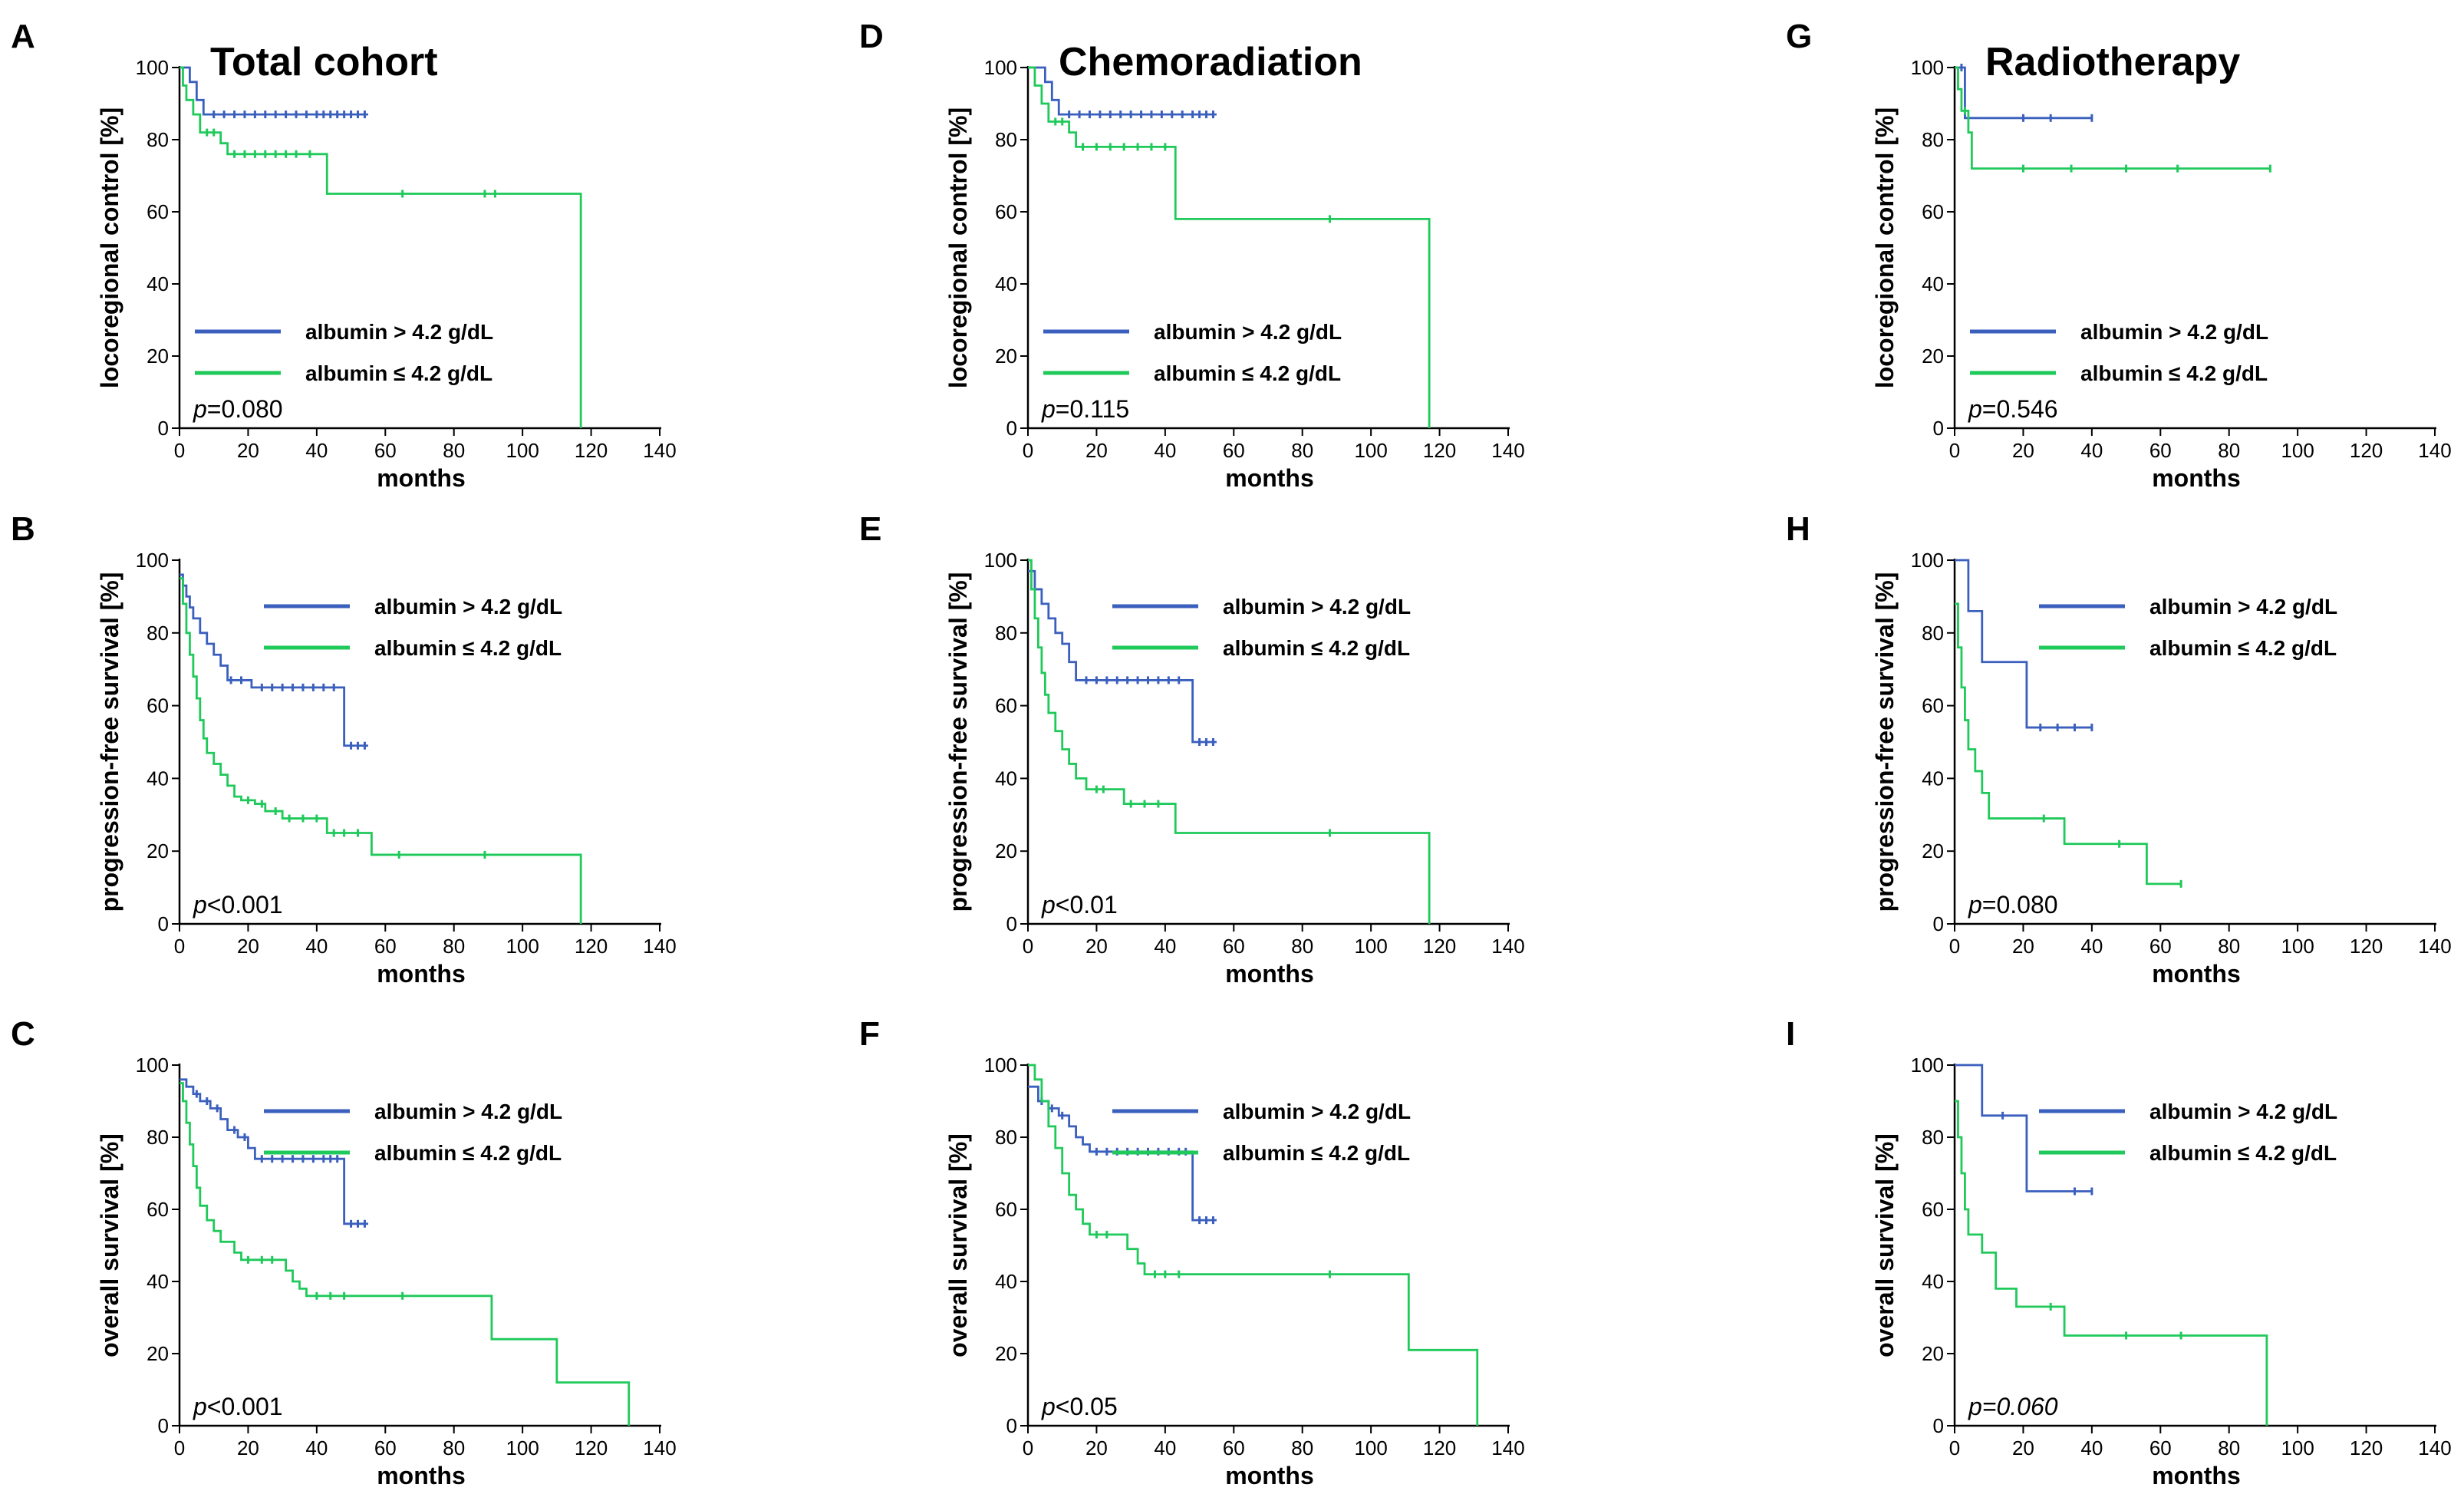  I want to click on panel-c-x-tick-label: 60, so click(385, 1447).